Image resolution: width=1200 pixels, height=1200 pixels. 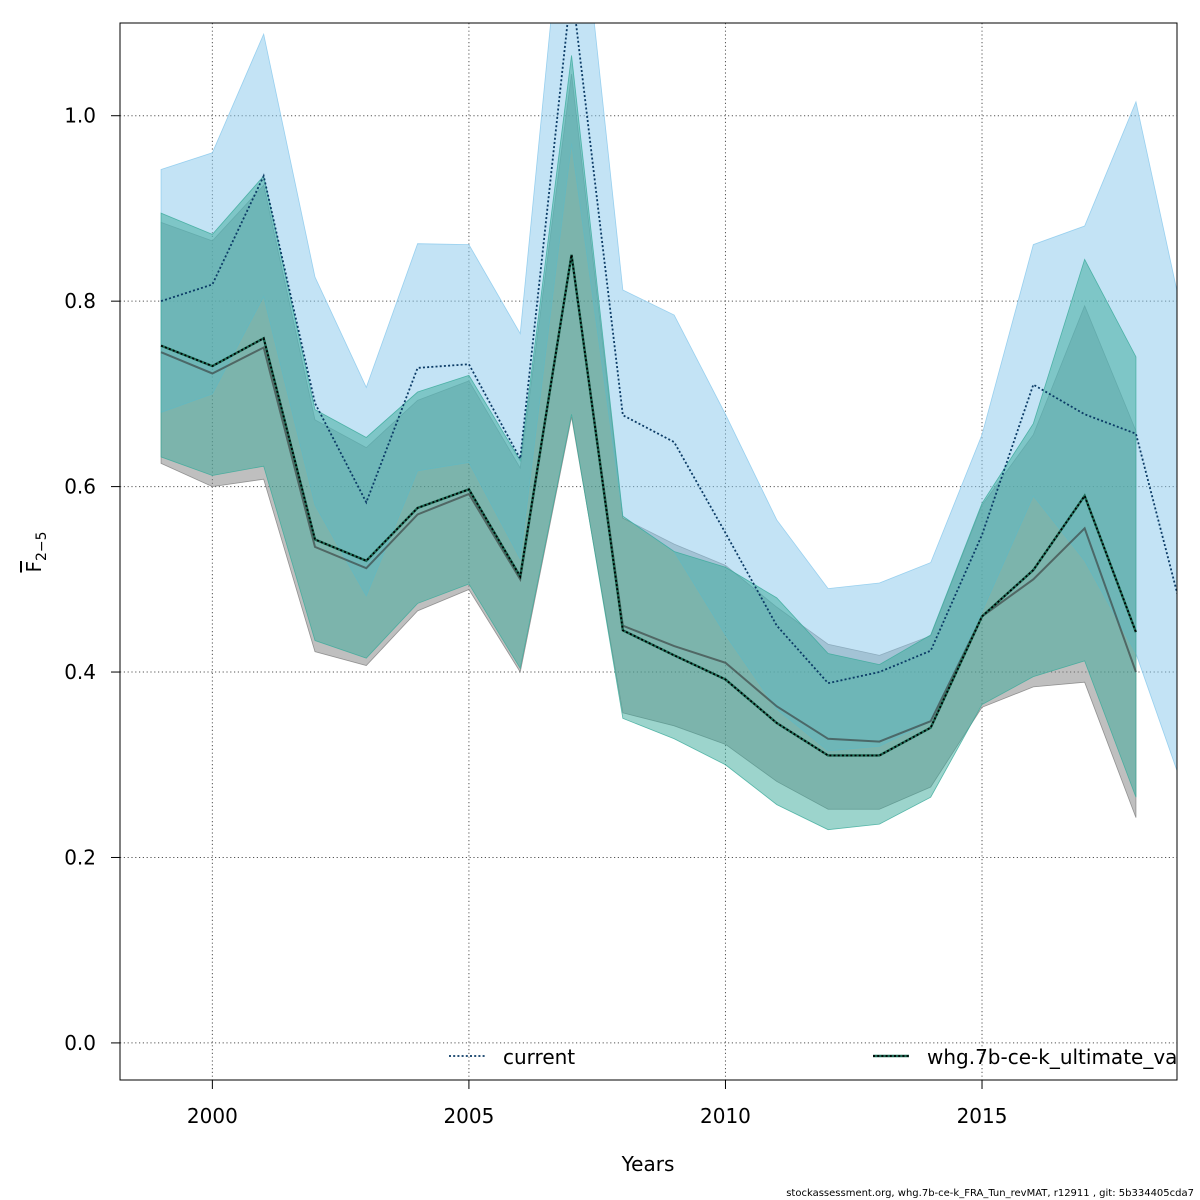 I want to click on y-tick-label: 0.6, so click(x=80, y=487).